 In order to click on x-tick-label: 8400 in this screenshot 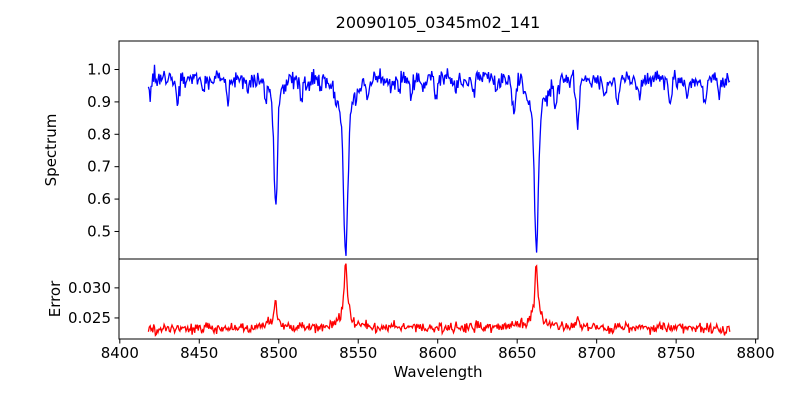, I will do `click(120, 353)`.